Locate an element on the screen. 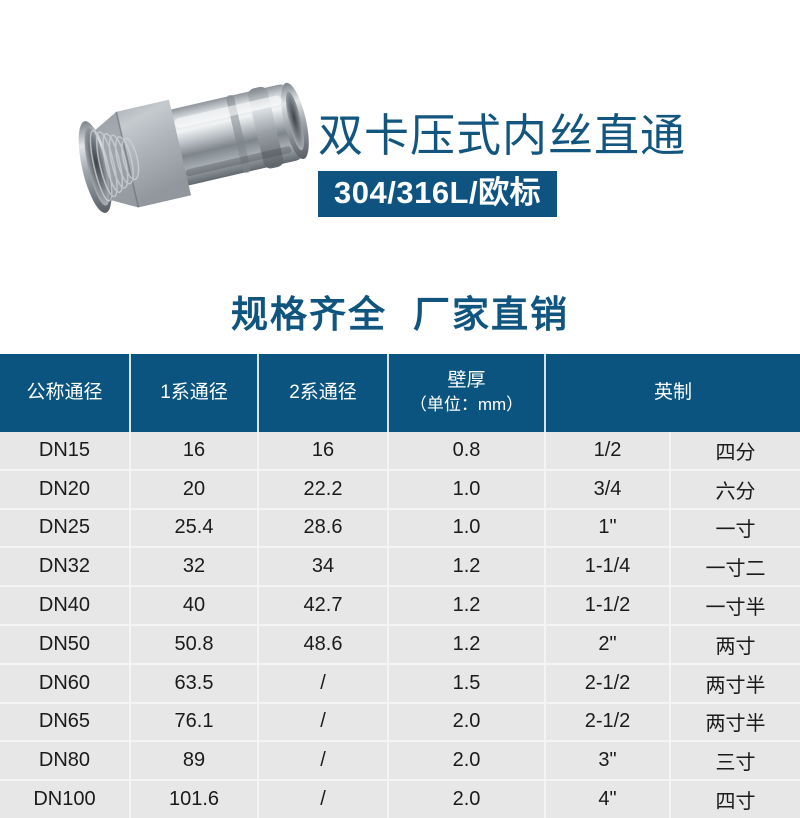  cell-nominal-diameter: DN80 is located at coordinates (65, 761).